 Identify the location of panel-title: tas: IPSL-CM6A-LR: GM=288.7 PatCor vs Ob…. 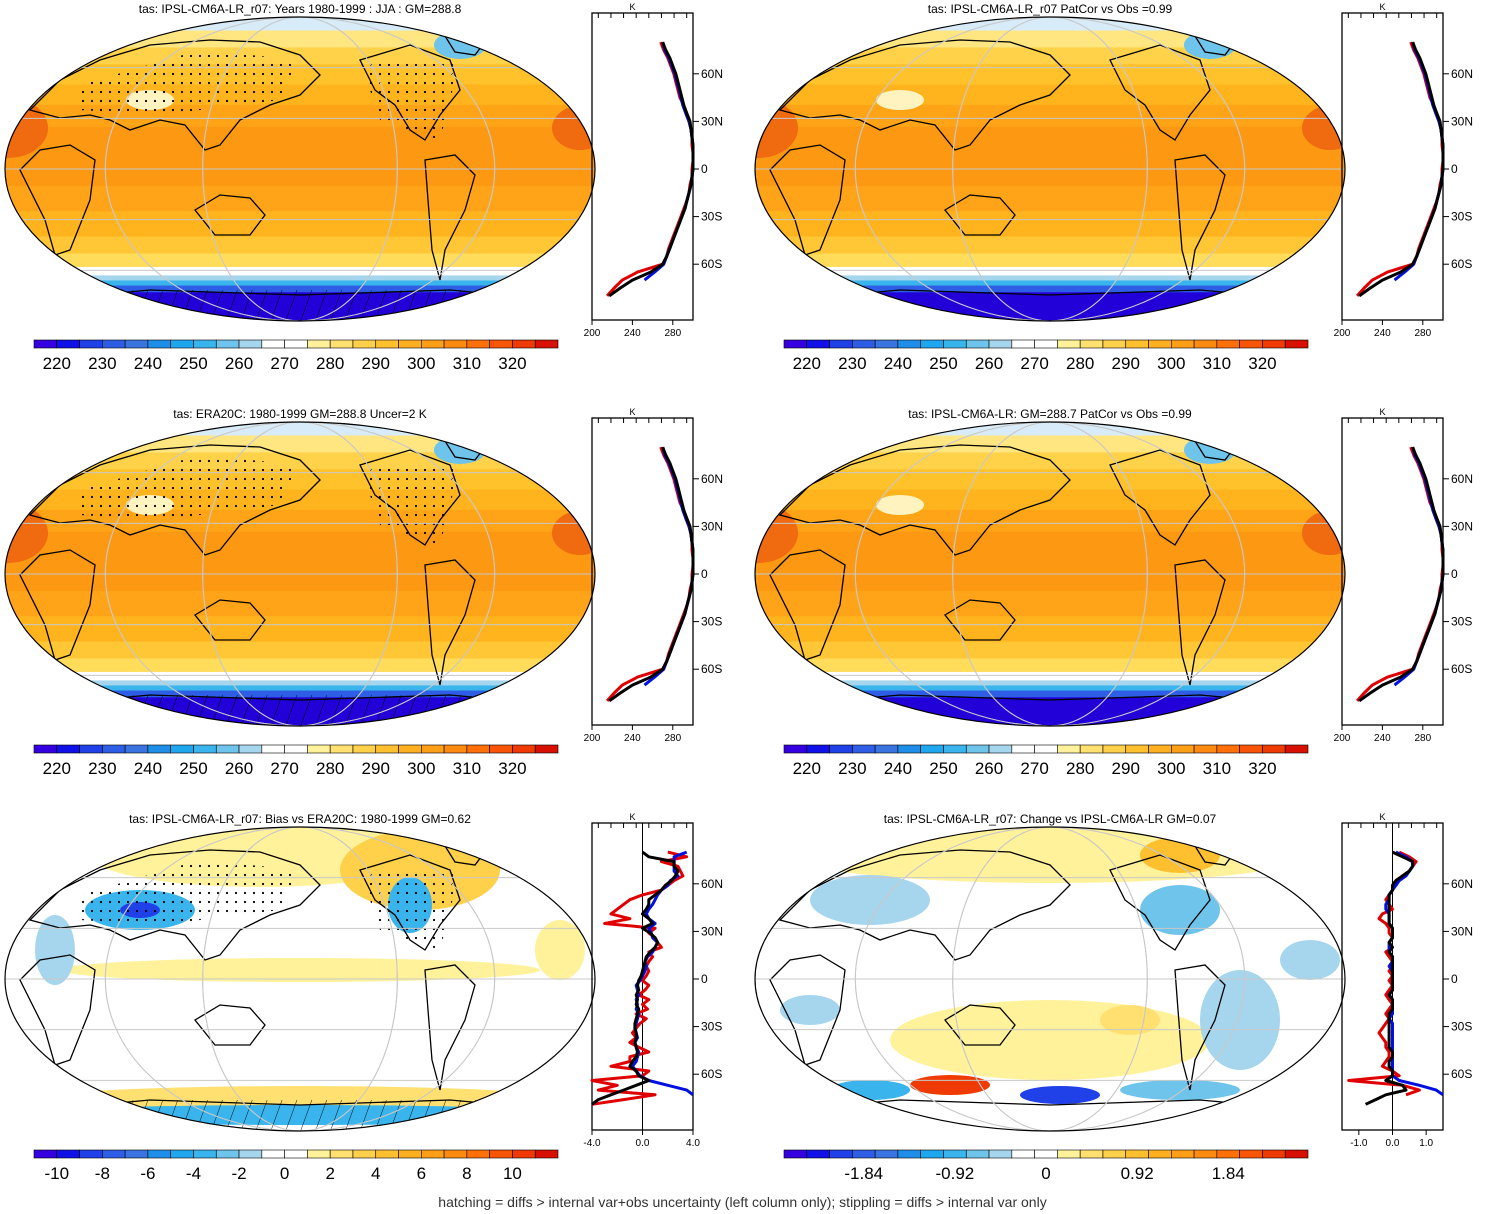
(1050, 414).